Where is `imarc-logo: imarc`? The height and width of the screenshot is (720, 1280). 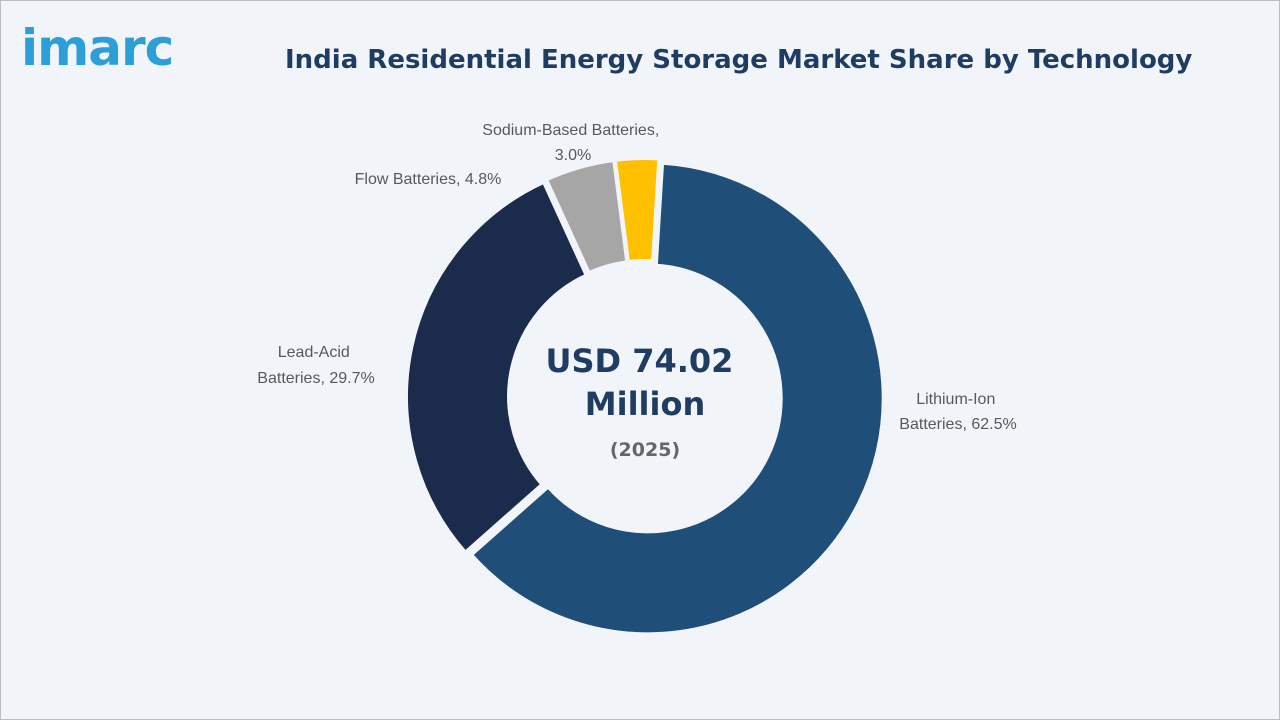 imarc-logo: imarc is located at coordinates (97, 48).